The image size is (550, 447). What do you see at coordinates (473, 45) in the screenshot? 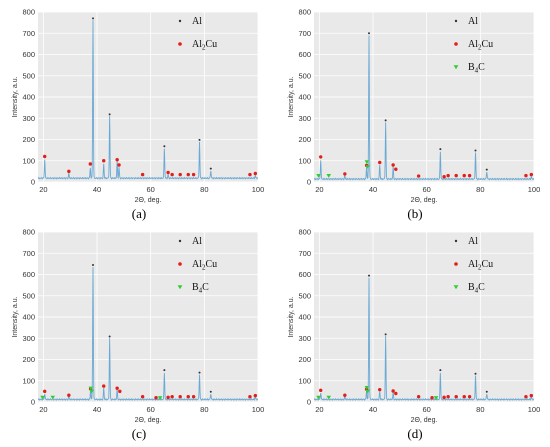
I see `legend: Al Al2Cu B4C` at bounding box center [473, 45].